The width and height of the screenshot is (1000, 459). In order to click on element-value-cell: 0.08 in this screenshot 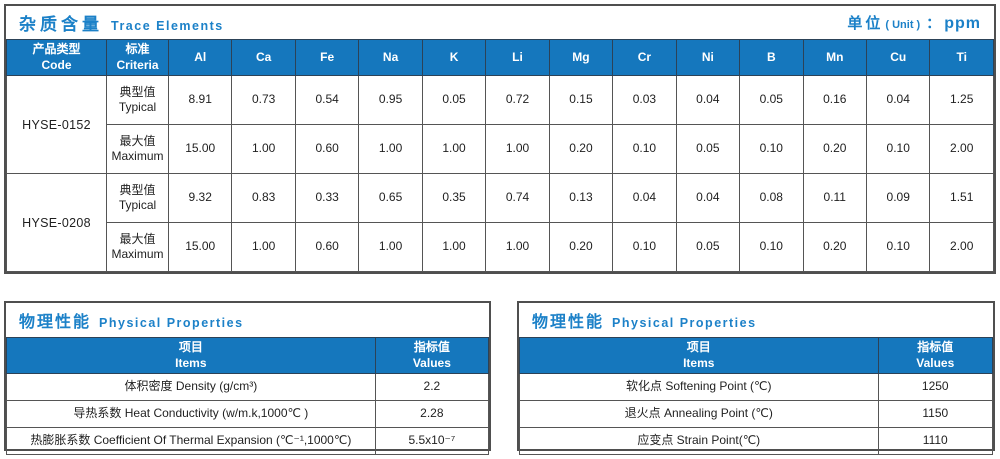, I will do `click(771, 198)`.